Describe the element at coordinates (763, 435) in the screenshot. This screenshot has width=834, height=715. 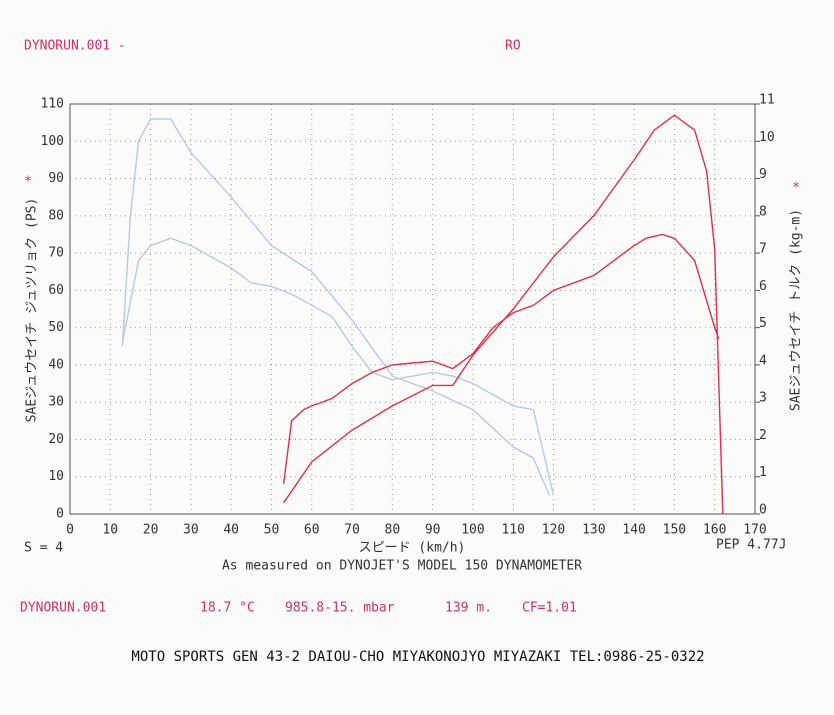
I see `y2-tick-label: 2` at that location.